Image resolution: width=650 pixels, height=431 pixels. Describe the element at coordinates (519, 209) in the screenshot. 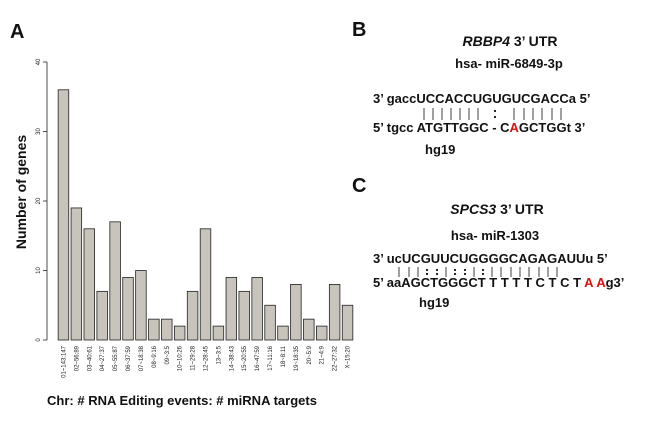

I see `panel-c-gene-suffix: 3’ UTR` at that location.